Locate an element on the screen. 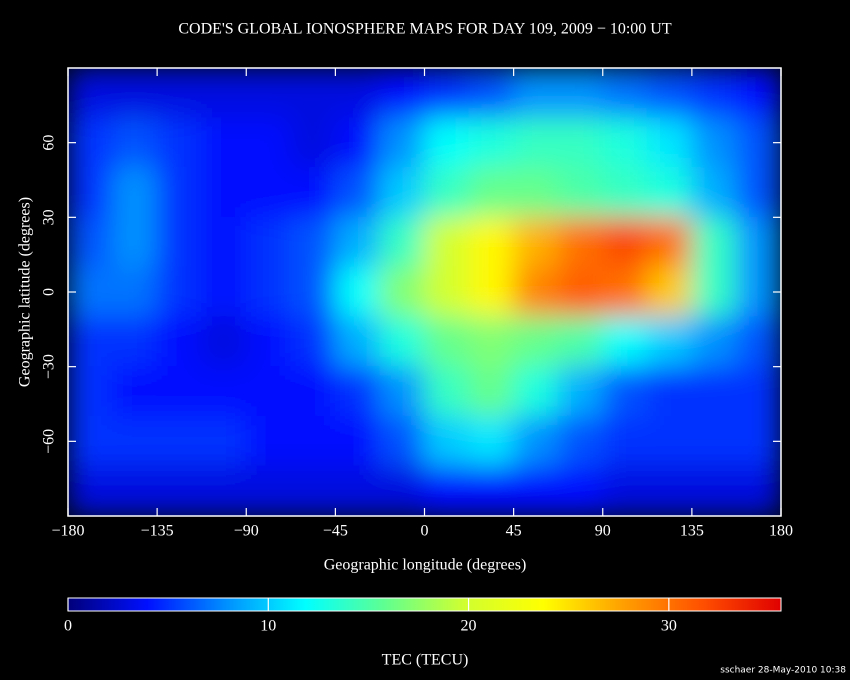 The image size is (850, 680). x-tick-label: 180 is located at coordinates (781, 531).